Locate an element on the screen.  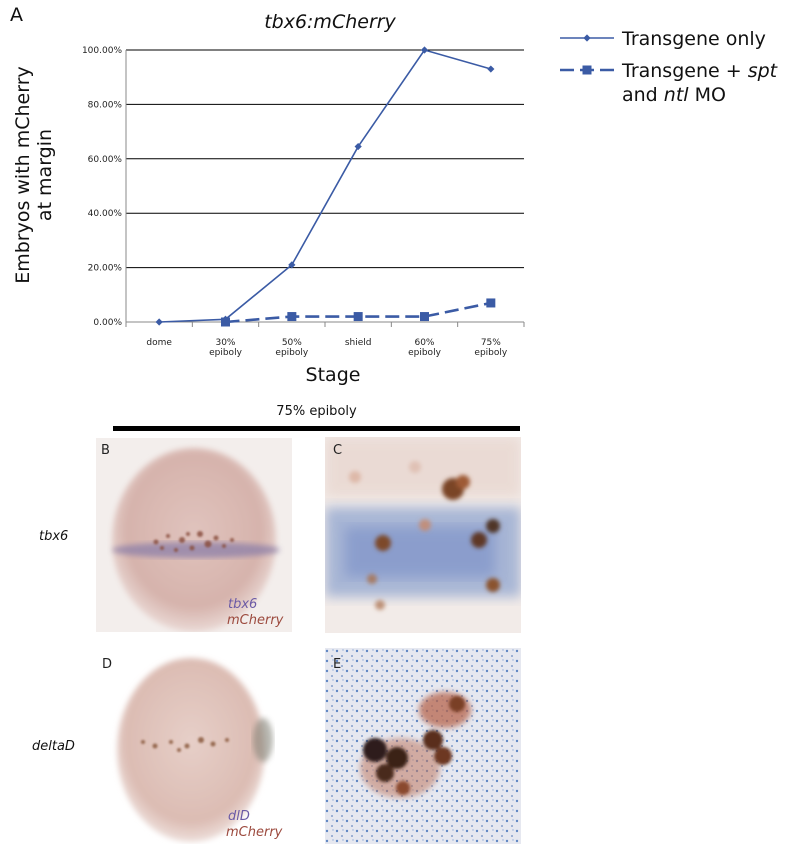
row1-gene-label: tbx6 is located at coordinates (54, 536).